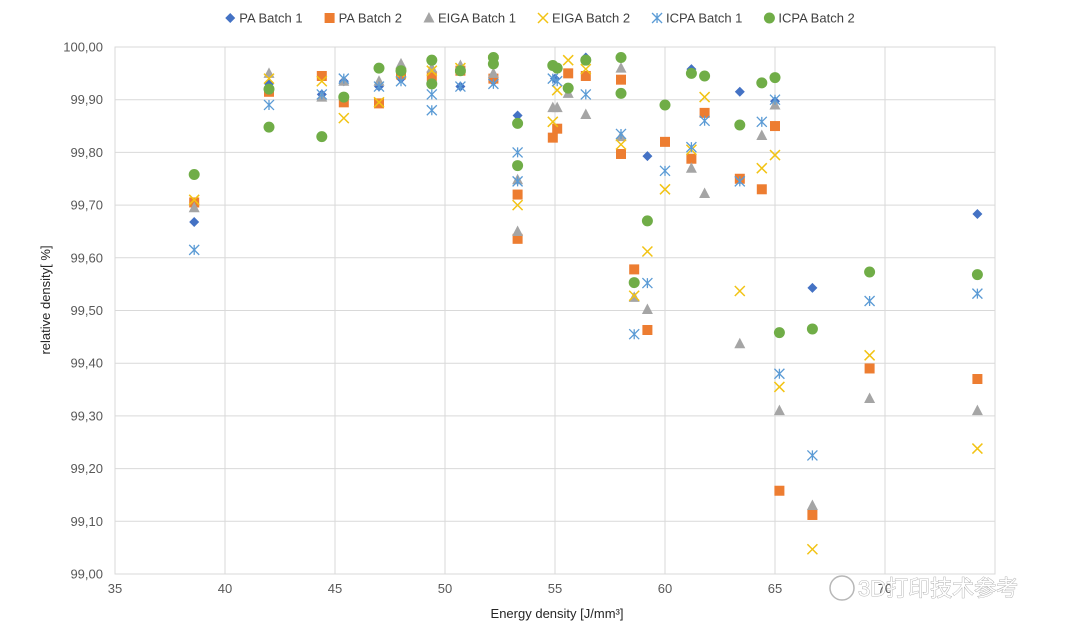 This screenshot has height=640, width=1080. I want to click on x-tick-label: 60, so click(665, 588).